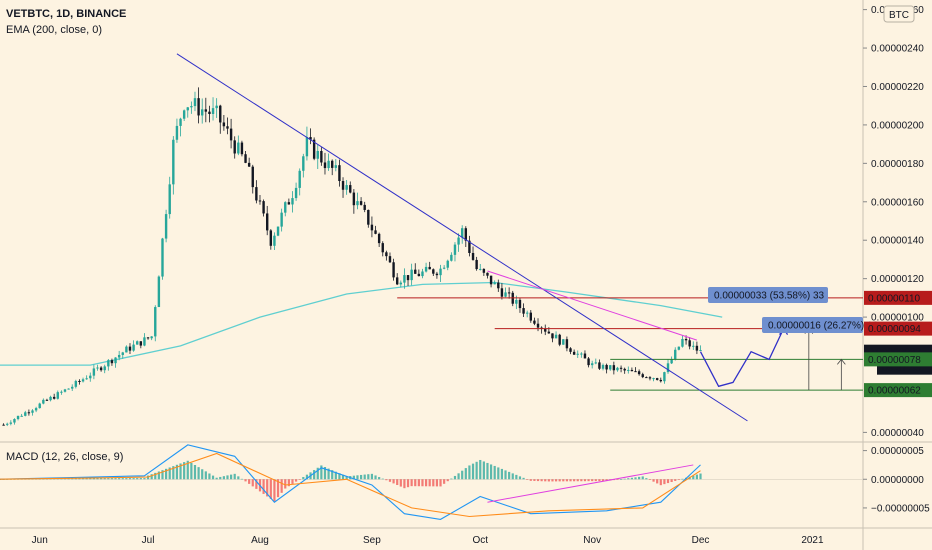 The image size is (932, 550). What do you see at coordinates (65, 457) in the screenshot?
I see `macd-legend: MACD (12, 26, close, 9)` at bounding box center [65, 457].